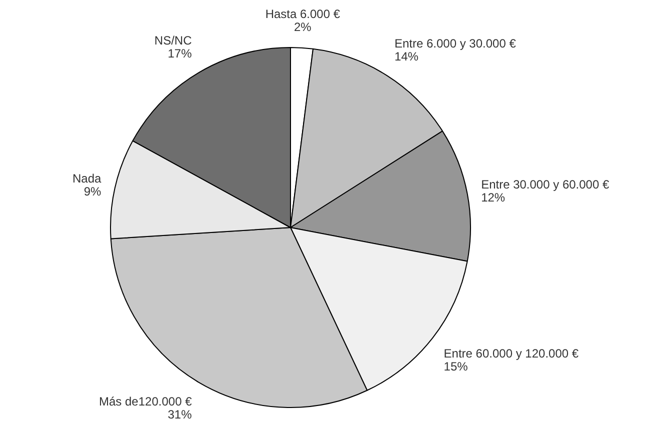  What do you see at coordinates (173, 41) in the screenshot?
I see `slice-label: NS/NC` at bounding box center [173, 41].